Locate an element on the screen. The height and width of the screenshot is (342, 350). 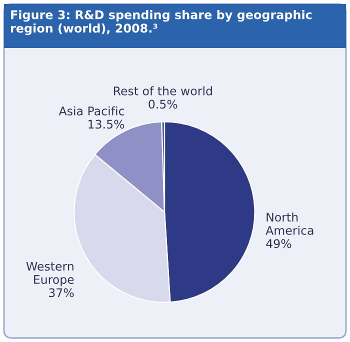
data-label: 37% is located at coordinates (61, 293).